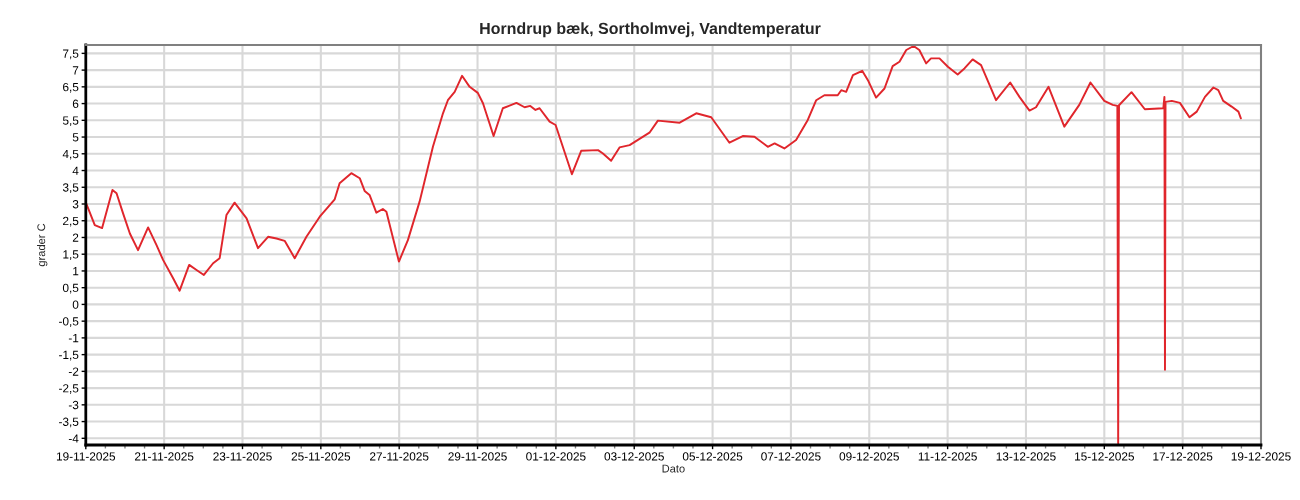  Describe the element at coordinates (75, 70) in the screenshot. I see `y-tick-label: 7` at that location.